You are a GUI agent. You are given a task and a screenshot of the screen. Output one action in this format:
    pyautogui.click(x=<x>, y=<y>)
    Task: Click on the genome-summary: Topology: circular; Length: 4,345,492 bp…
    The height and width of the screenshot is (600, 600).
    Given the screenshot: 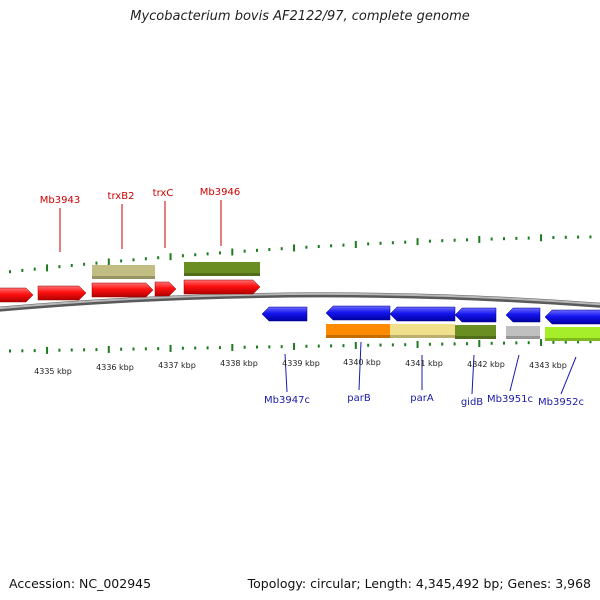 What is the action you would take?
    pyautogui.click(x=419, y=583)
    